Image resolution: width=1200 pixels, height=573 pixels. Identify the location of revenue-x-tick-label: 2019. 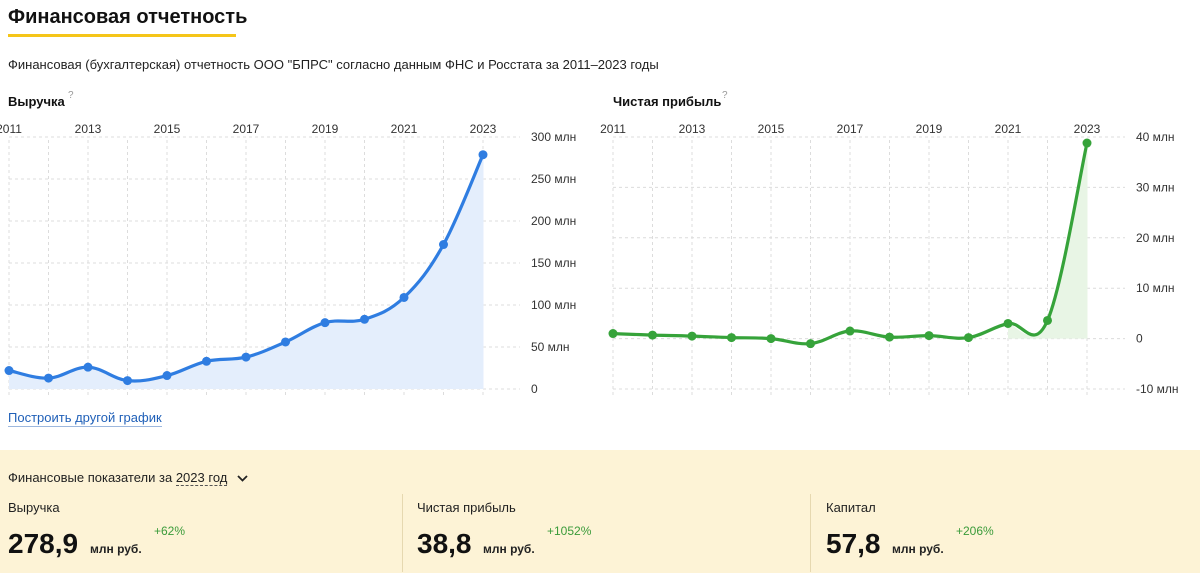
(325, 129).